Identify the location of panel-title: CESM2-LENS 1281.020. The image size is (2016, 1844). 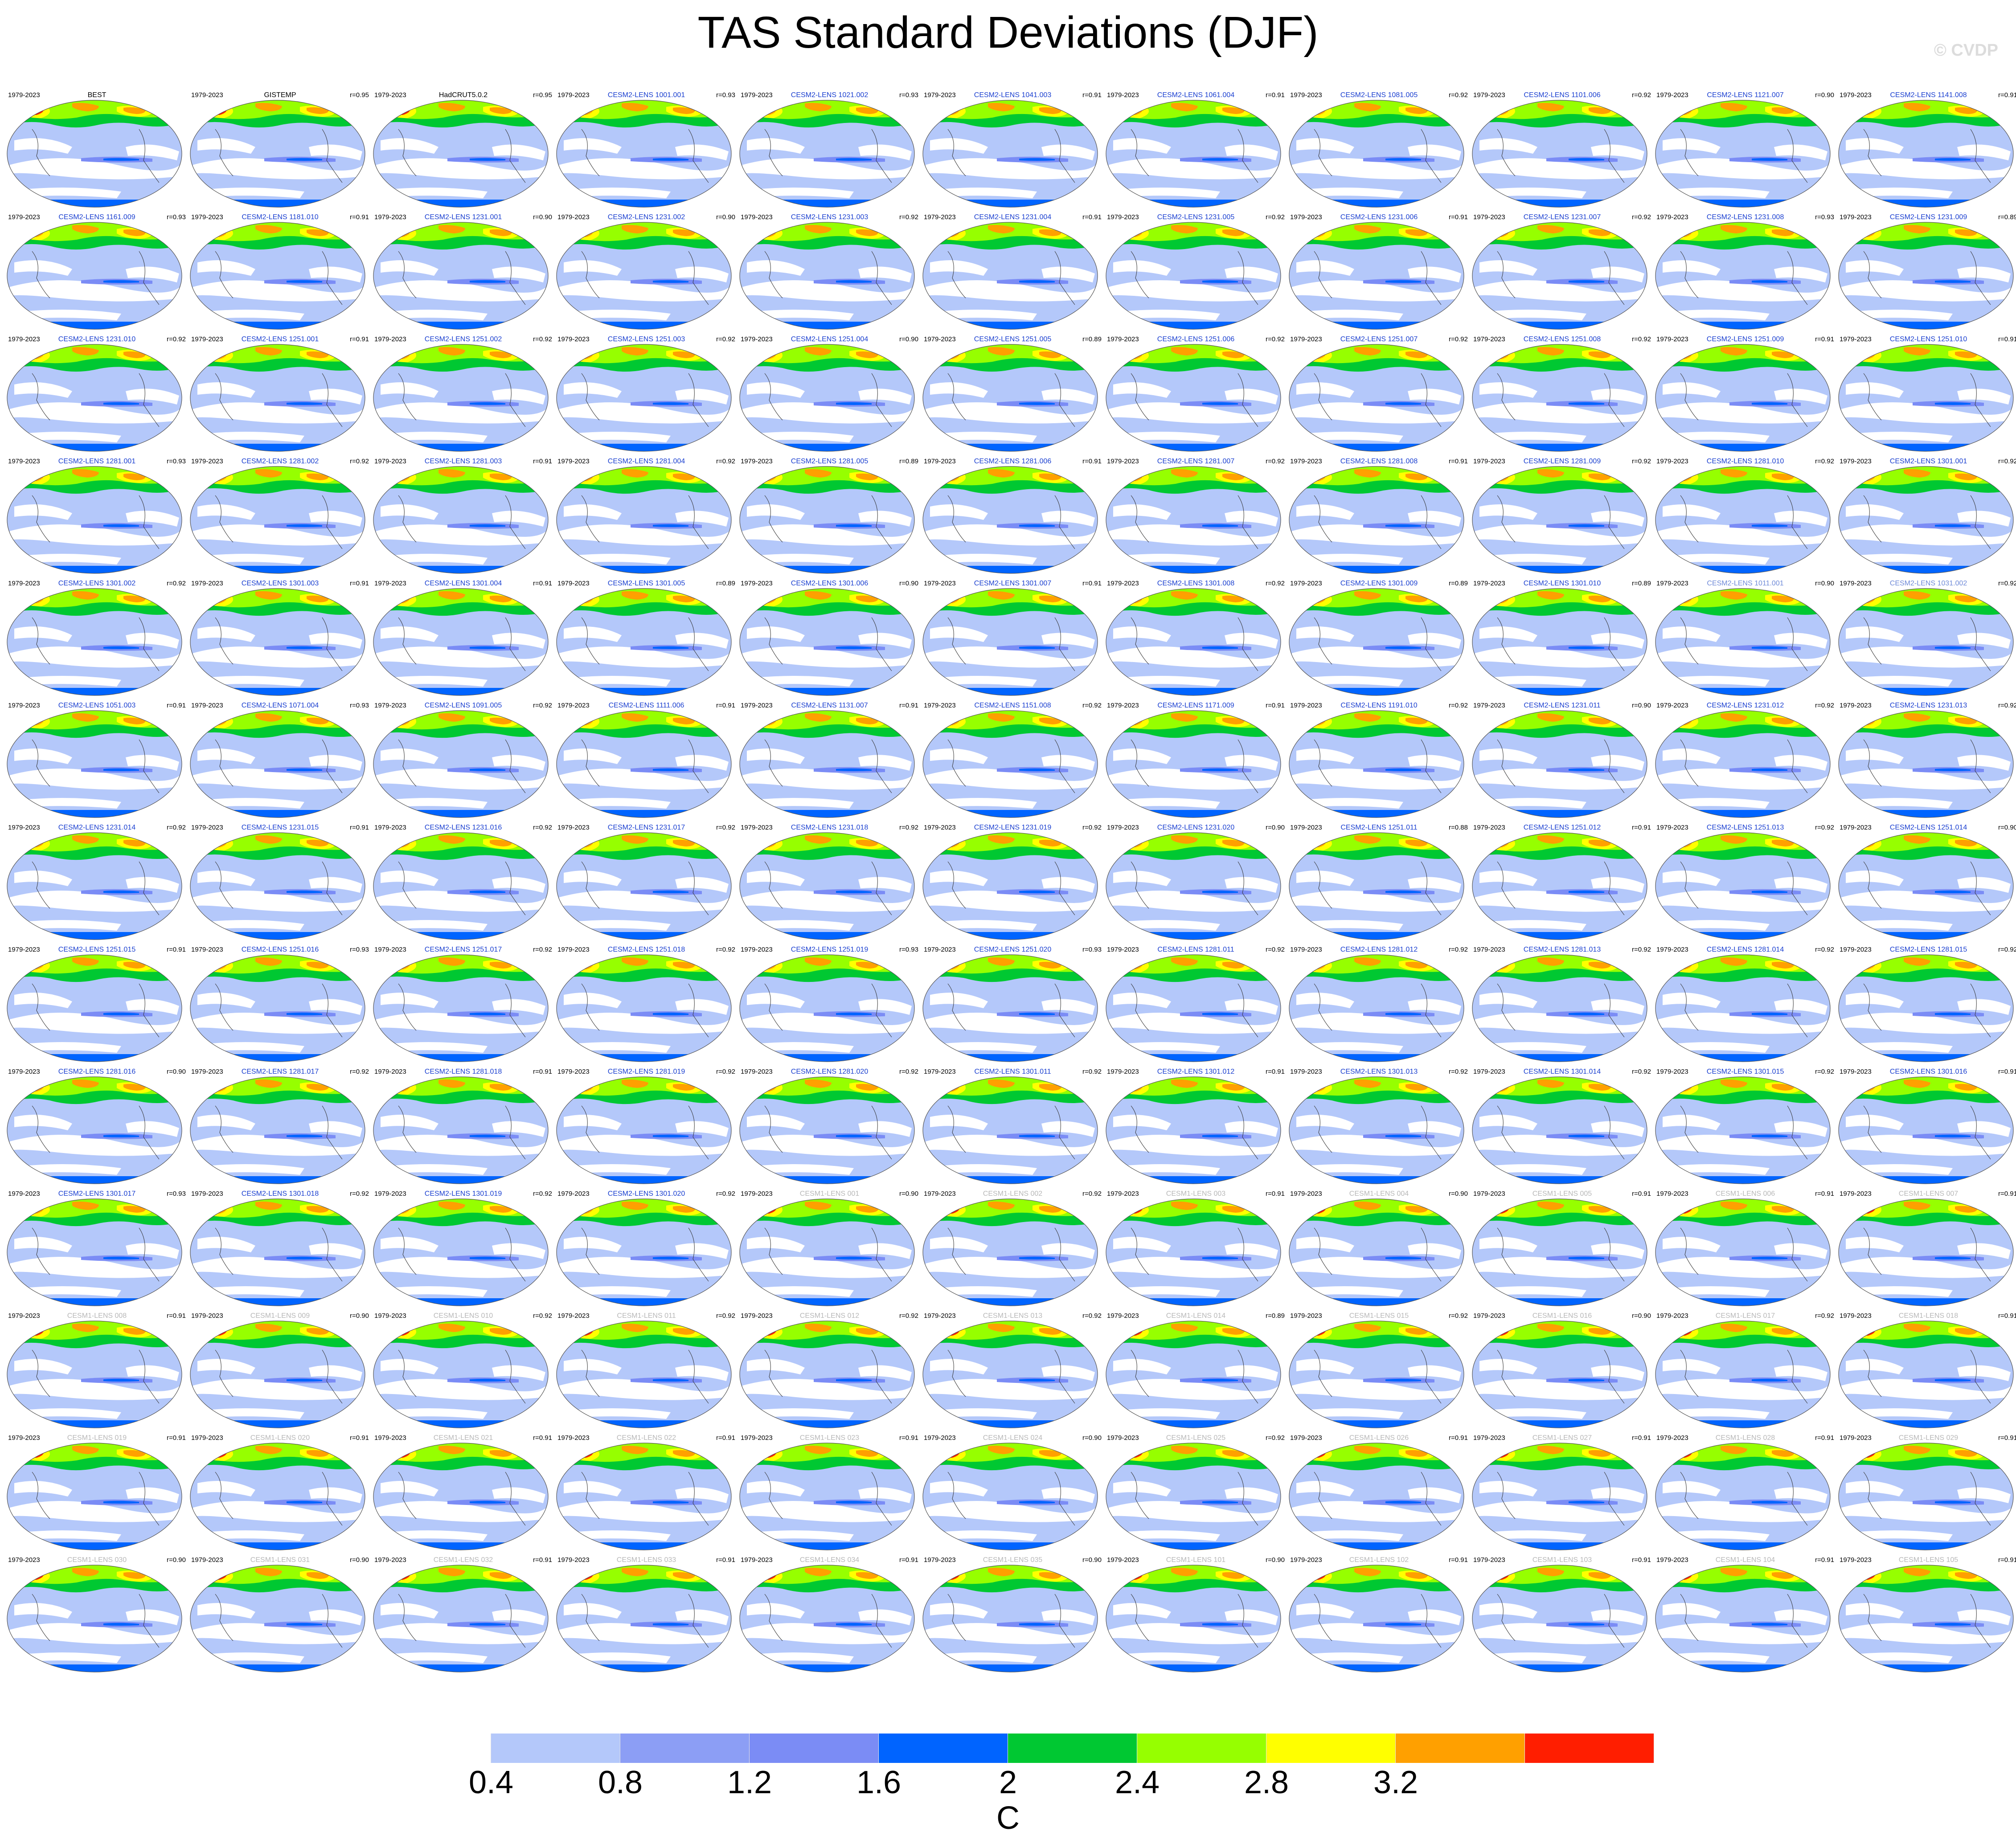
(830, 1071).